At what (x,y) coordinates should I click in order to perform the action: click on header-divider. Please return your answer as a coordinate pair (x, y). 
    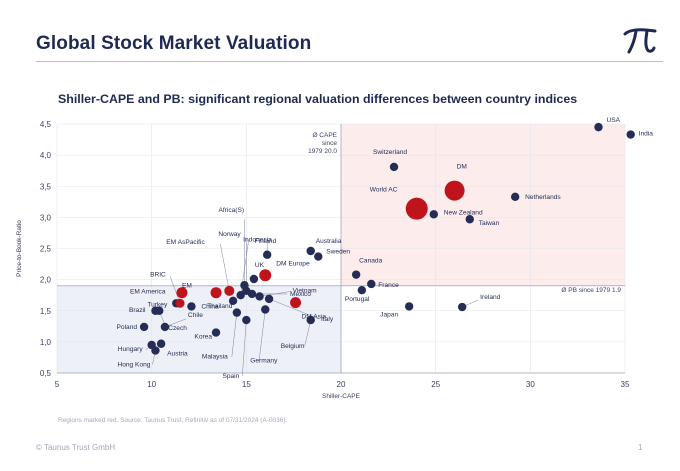
    Looking at the image, I should click on (349, 61).